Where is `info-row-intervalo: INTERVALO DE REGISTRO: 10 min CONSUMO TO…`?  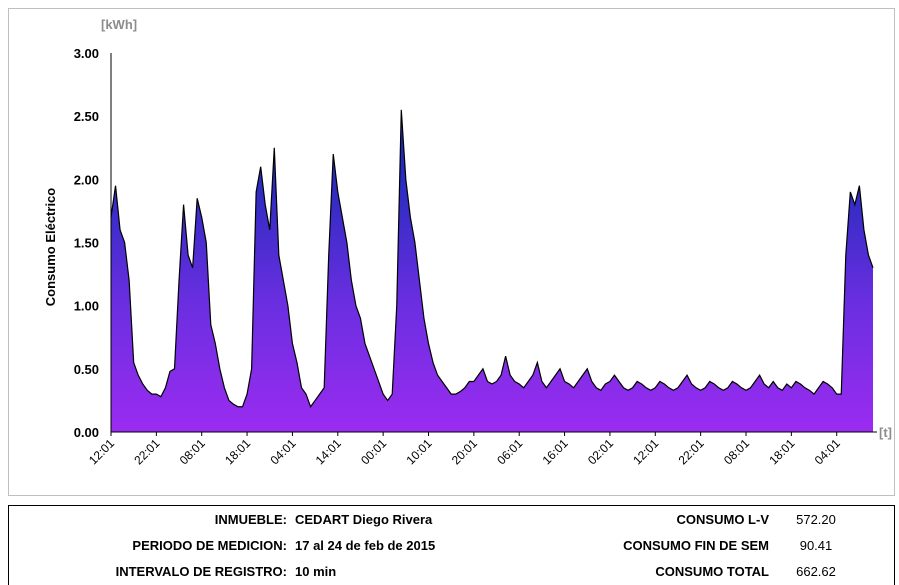
info-row-intervalo: INTERVALO DE REGISTRO: 10 min CONSUMO TO… is located at coordinates (451, 572).